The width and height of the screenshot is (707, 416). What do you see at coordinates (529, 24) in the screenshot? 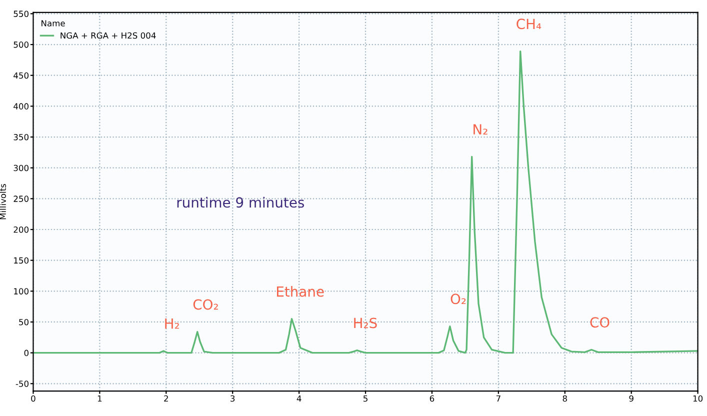
I see `annotation: CH₄` at bounding box center [529, 24].